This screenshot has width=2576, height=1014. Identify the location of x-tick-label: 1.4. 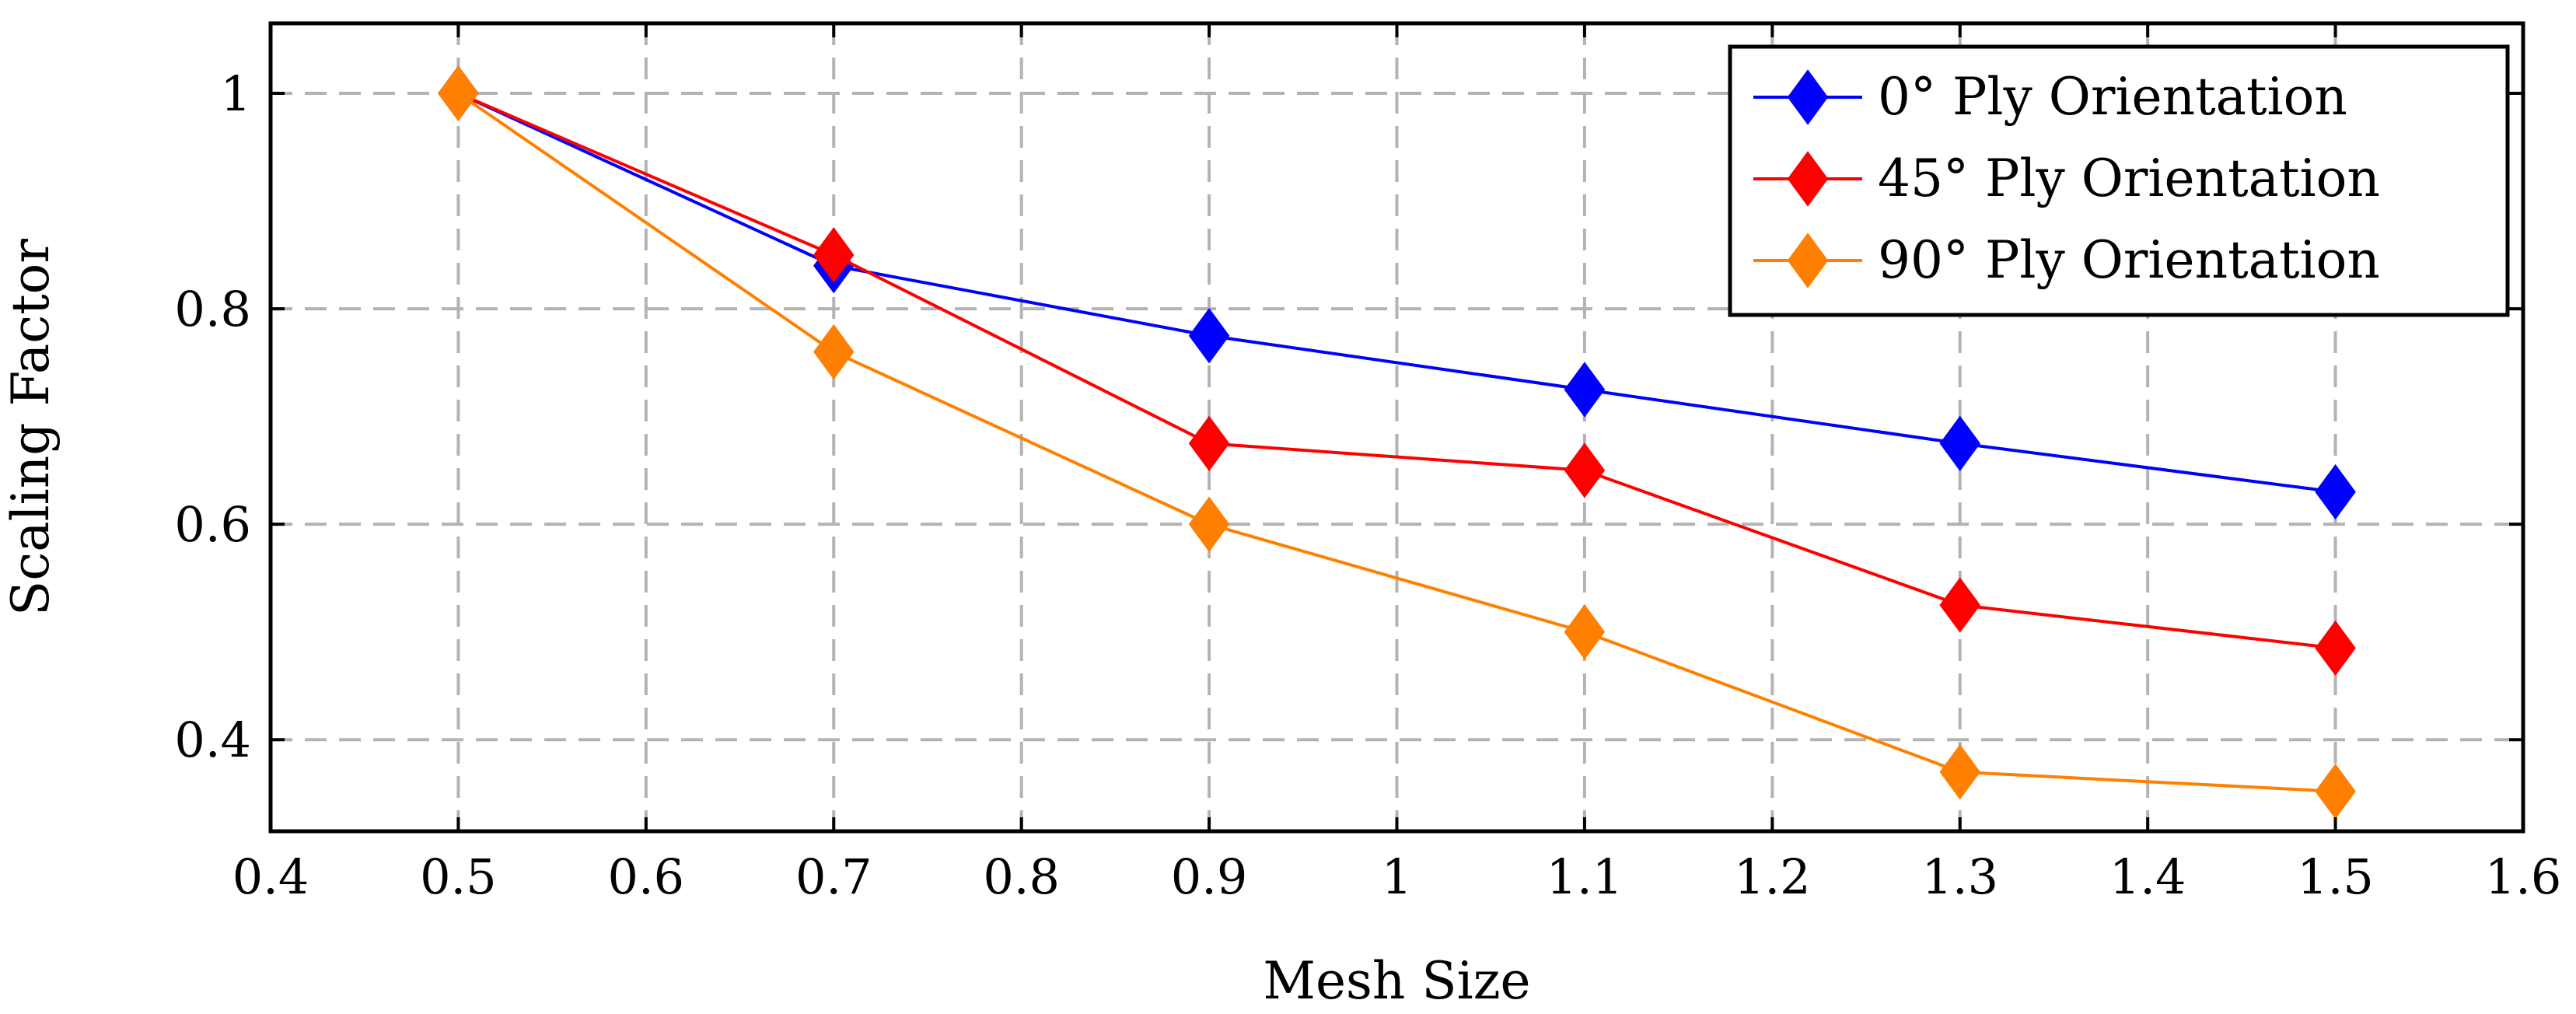
(2147, 876).